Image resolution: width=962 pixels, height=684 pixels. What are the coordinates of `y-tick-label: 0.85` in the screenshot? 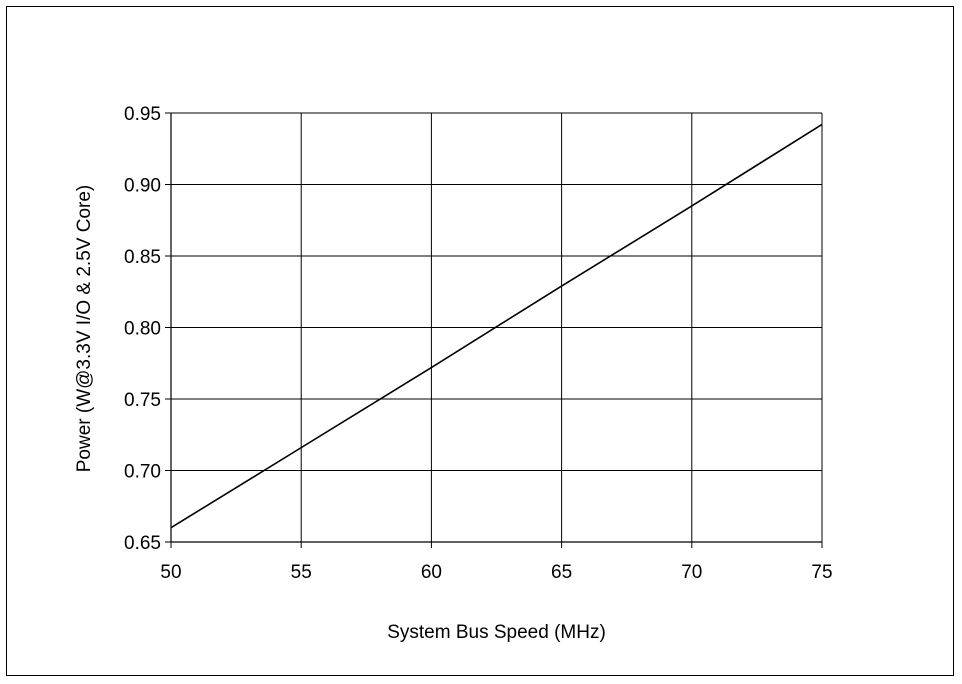 It's located at (142, 257).